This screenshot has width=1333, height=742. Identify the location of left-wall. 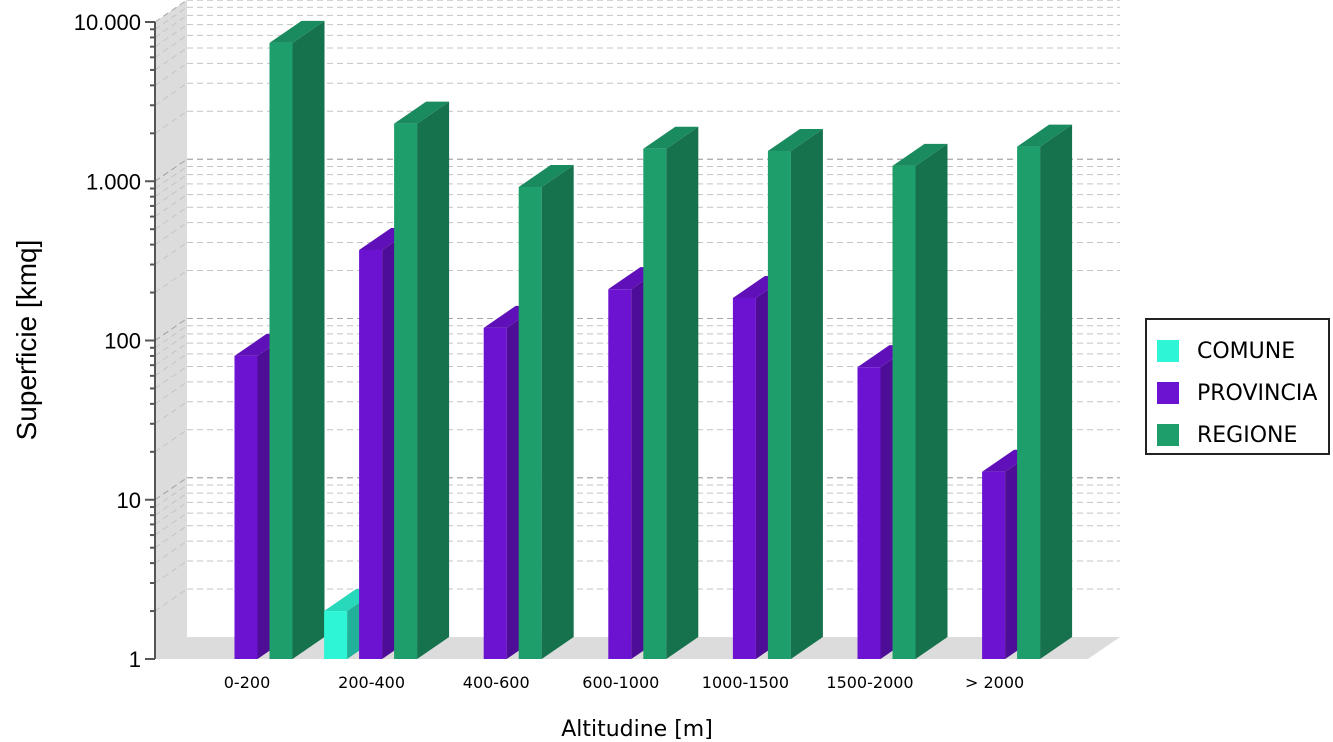
(171, 329).